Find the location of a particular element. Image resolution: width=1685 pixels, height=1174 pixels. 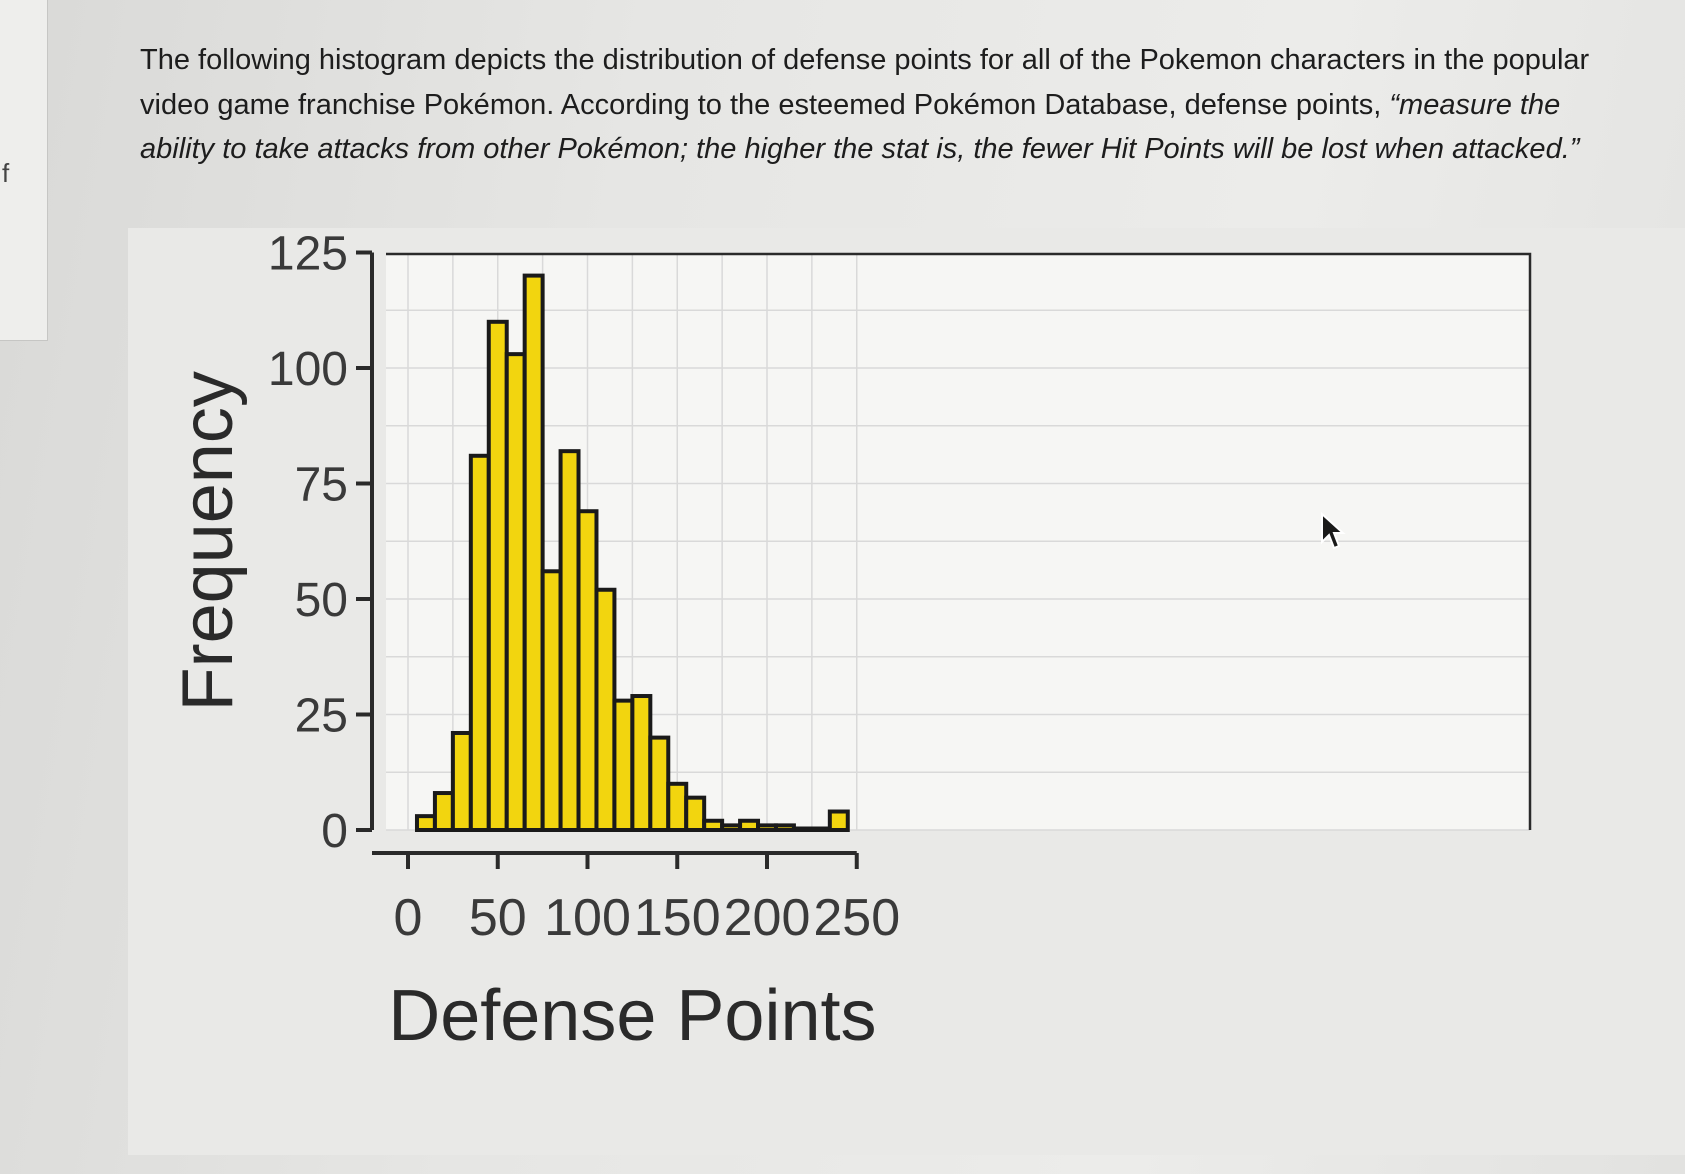

x-tick-label: 250 is located at coordinates (856, 918).